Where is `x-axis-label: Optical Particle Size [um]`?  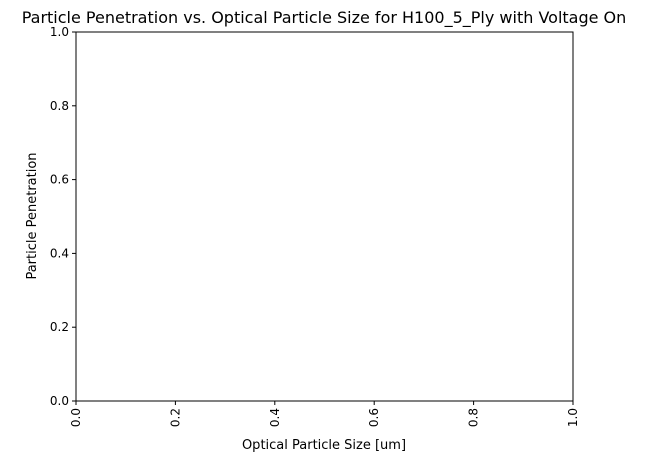
x-axis-label: Optical Particle Size [um] is located at coordinates (324, 445).